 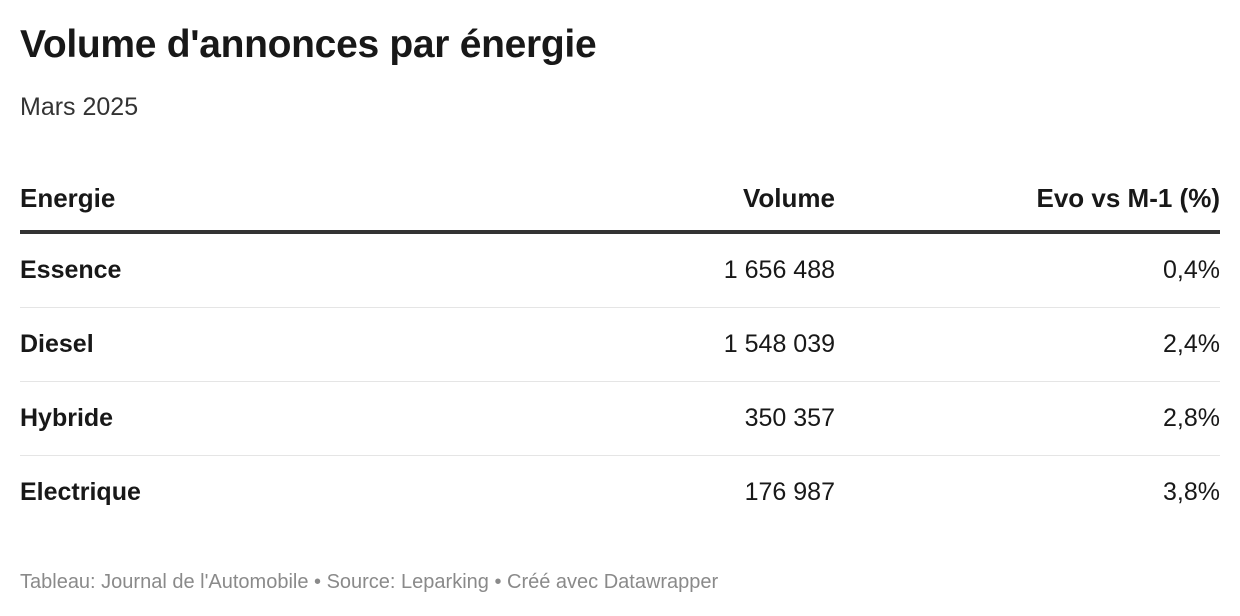 What do you see at coordinates (727, 200) in the screenshot?
I see `column-header-volume: Volume` at bounding box center [727, 200].